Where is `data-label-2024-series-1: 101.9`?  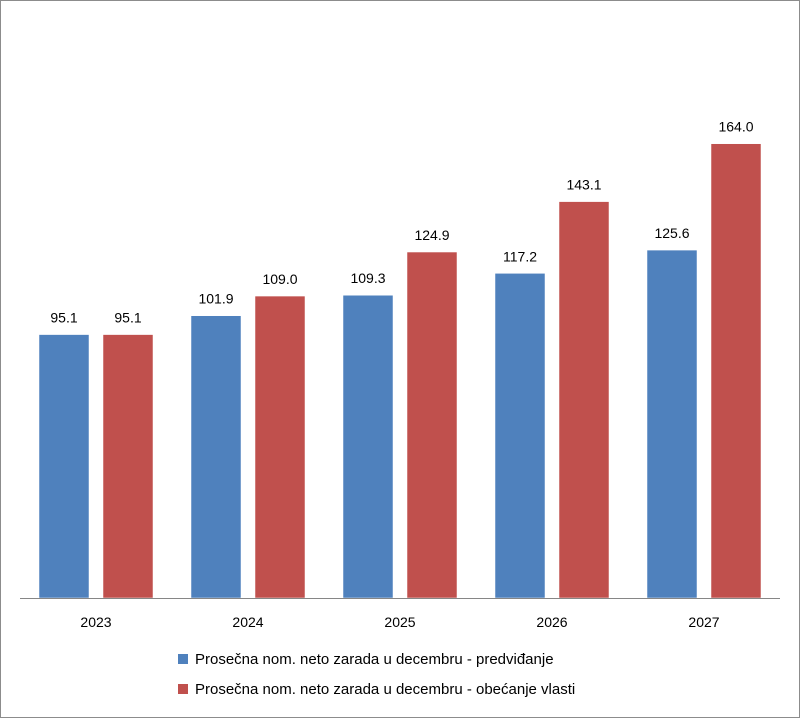 data-label-2024-series-1: 101.9 is located at coordinates (215, 299).